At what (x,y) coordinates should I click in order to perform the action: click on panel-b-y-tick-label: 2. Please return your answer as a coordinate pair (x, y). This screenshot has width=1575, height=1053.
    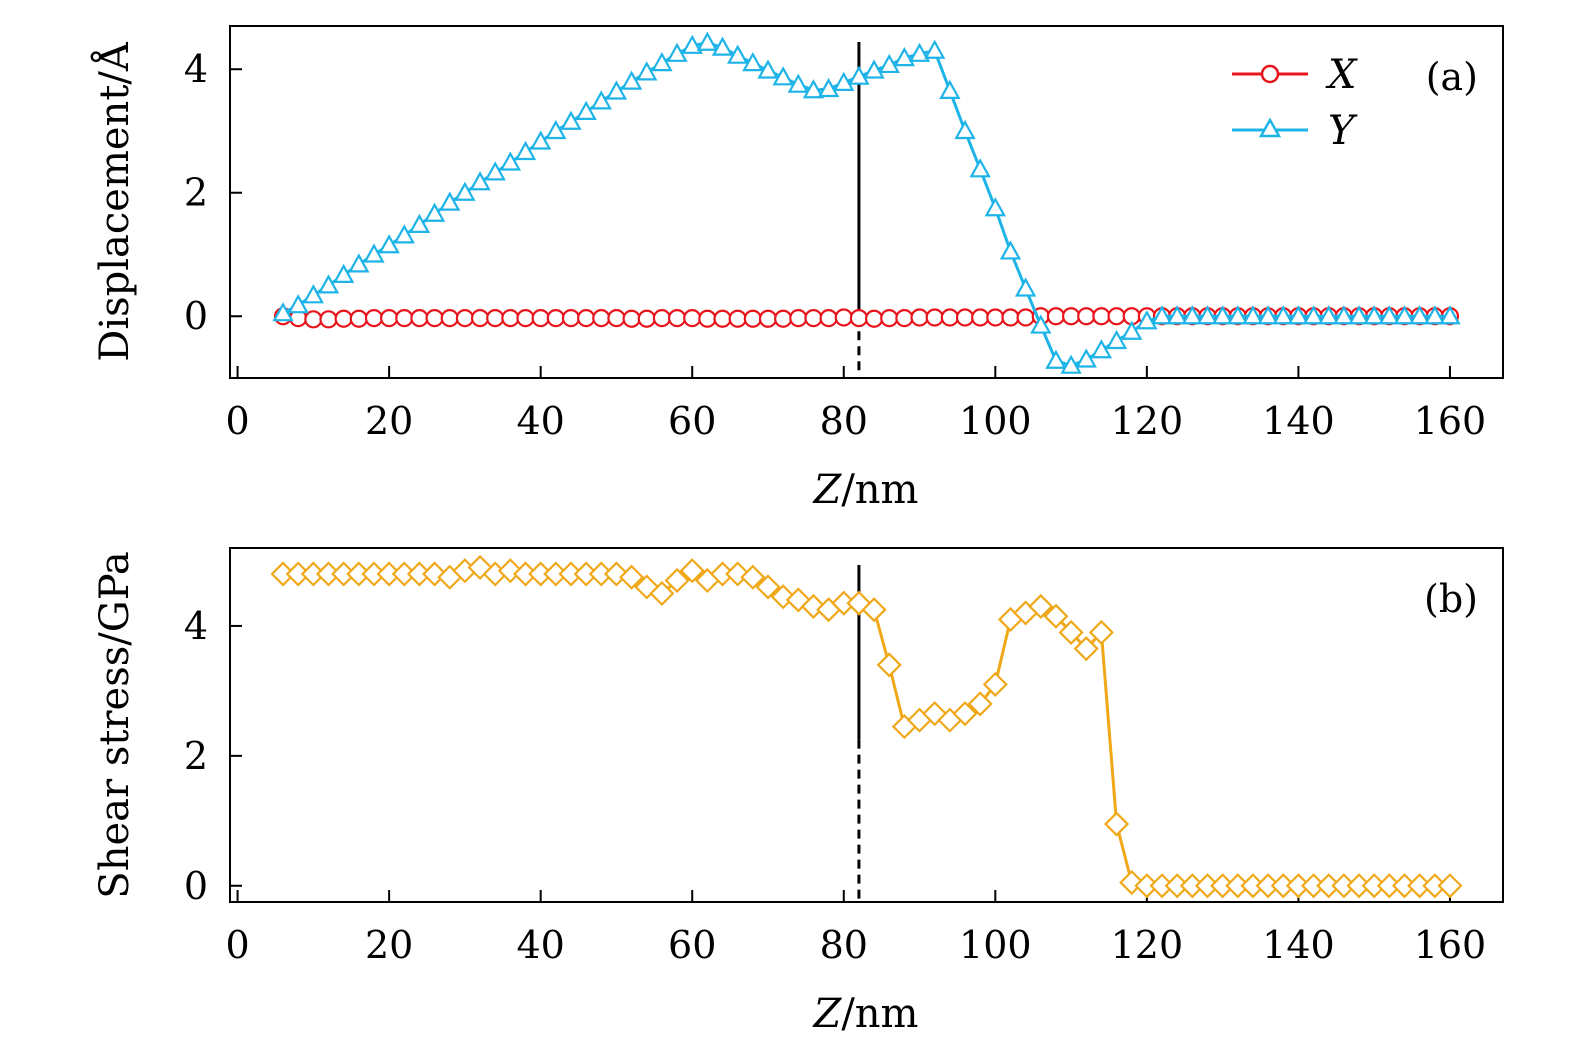
    Looking at the image, I should click on (196, 756).